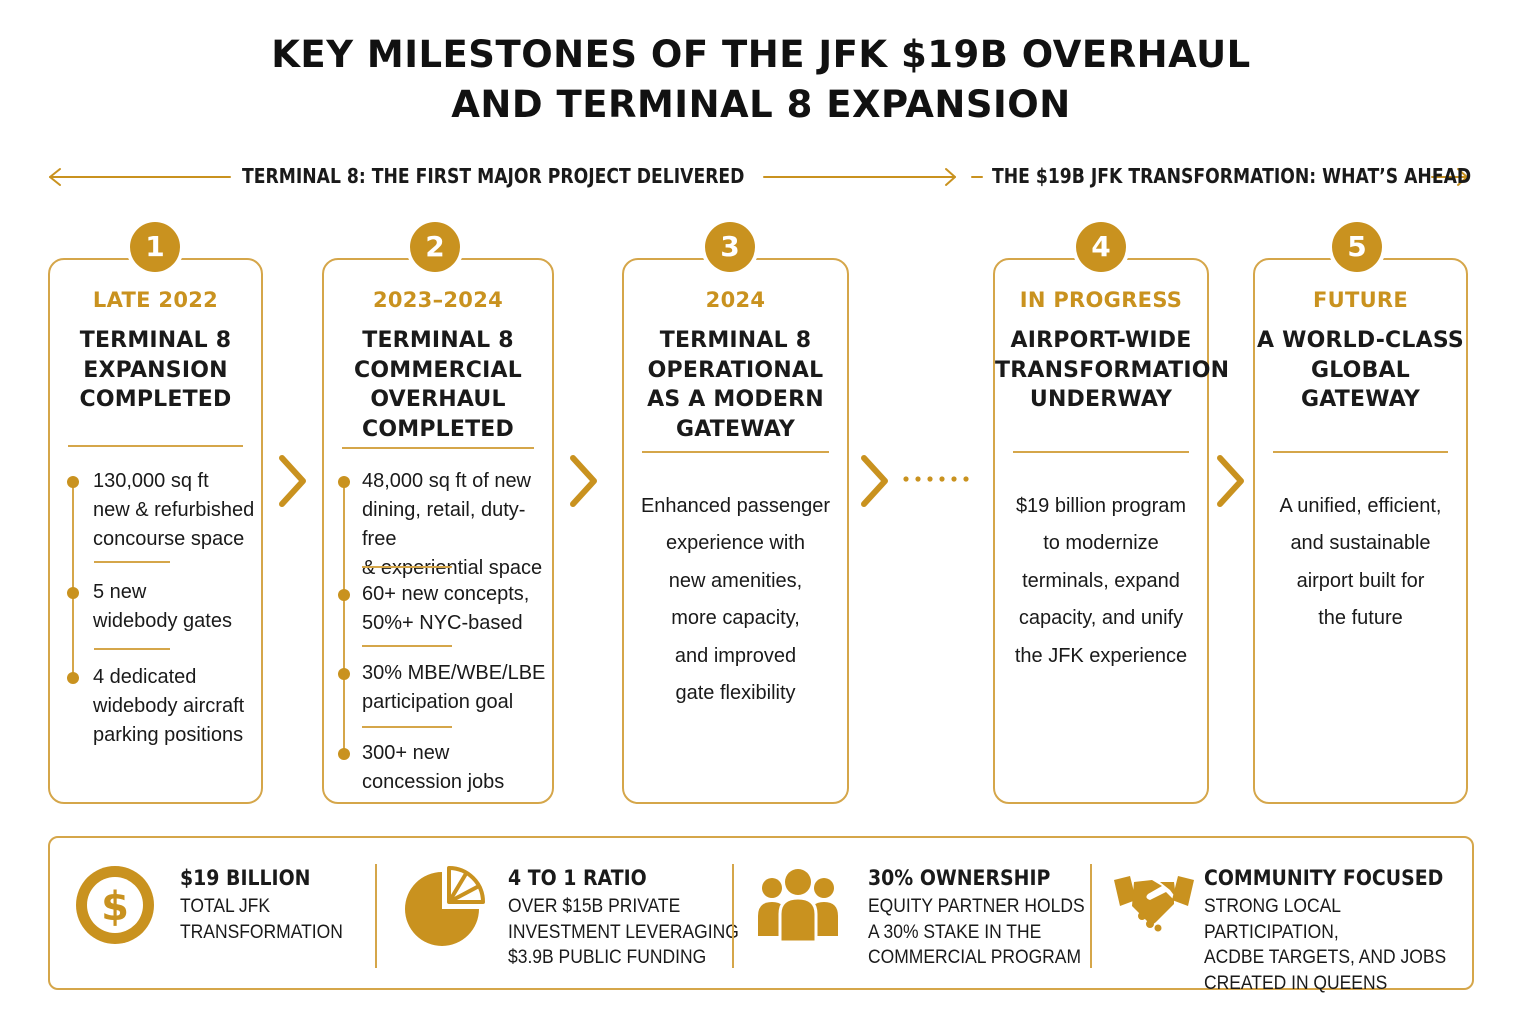  Describe the element at coordinates (155, 300) in the screenshot. I see `milestone-date: LATE 2022` at that location.